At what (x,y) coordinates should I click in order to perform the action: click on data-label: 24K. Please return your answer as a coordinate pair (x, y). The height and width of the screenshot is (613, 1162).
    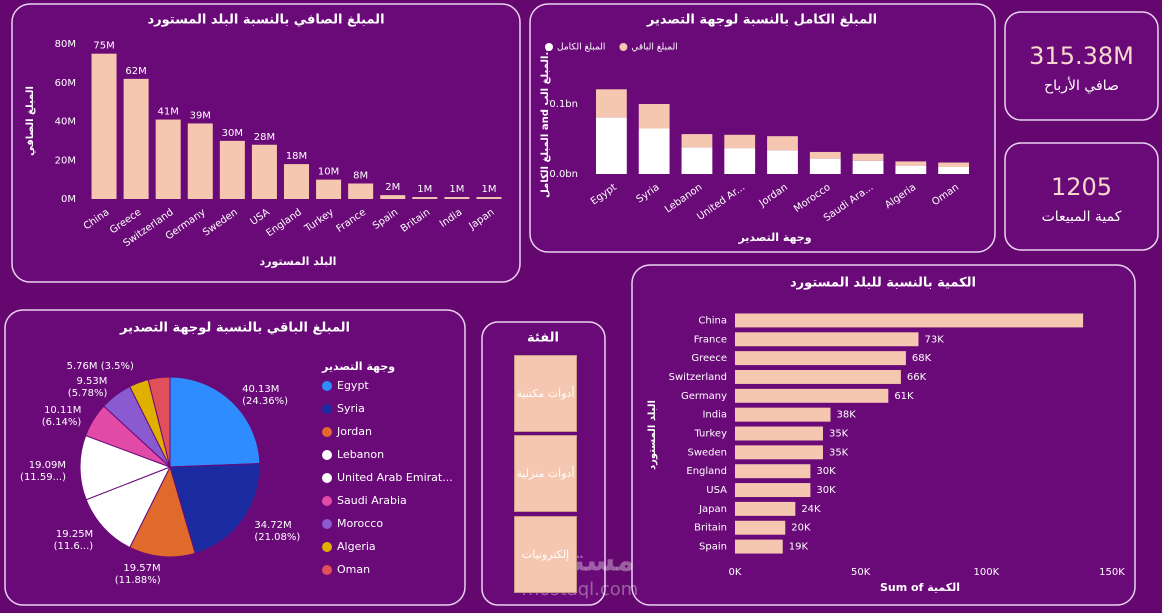
    Looking at the image, I should click on (811, 509).